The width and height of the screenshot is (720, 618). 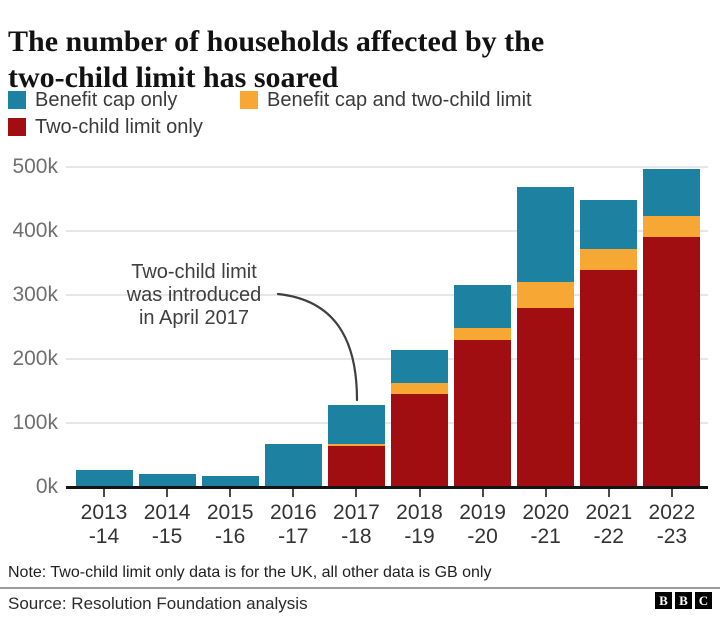 I want to click on x-axis-label: 2021 -22, so click(x=609, y=524).